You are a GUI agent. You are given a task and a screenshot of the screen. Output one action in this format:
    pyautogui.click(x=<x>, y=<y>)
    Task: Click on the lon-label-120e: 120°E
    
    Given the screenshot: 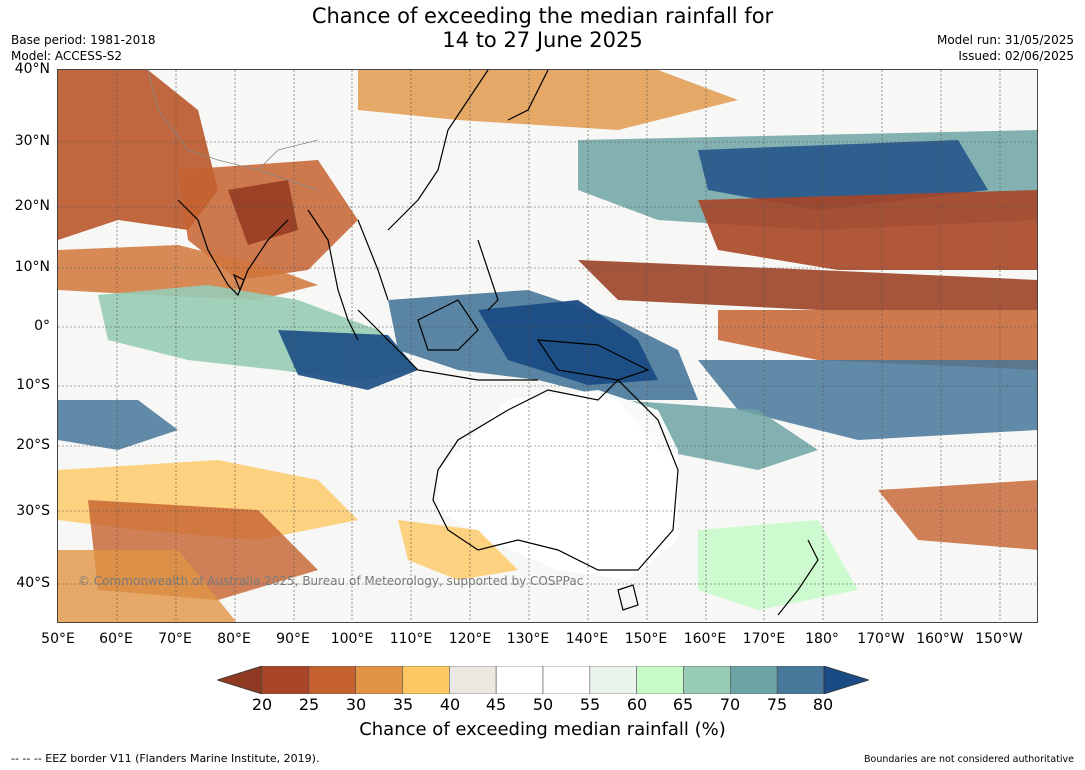 What is the action you would take?
    pyautogui.click(x=470, y=639)
    